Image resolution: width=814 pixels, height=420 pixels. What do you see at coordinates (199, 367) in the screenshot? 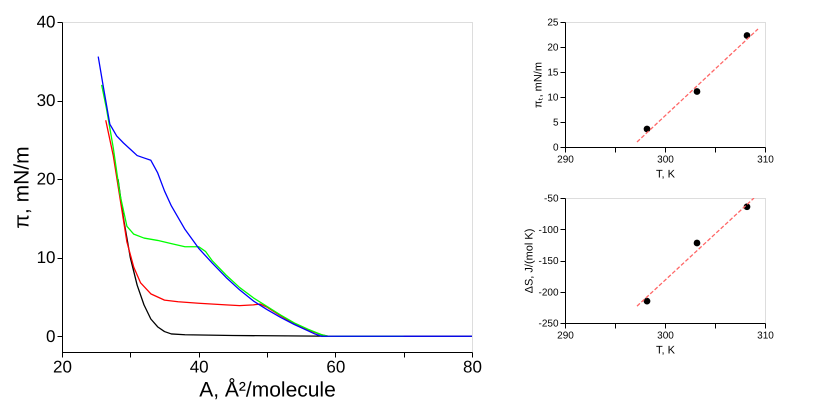
I see `x-tick-label: 40` at bounding box center [199, 367].